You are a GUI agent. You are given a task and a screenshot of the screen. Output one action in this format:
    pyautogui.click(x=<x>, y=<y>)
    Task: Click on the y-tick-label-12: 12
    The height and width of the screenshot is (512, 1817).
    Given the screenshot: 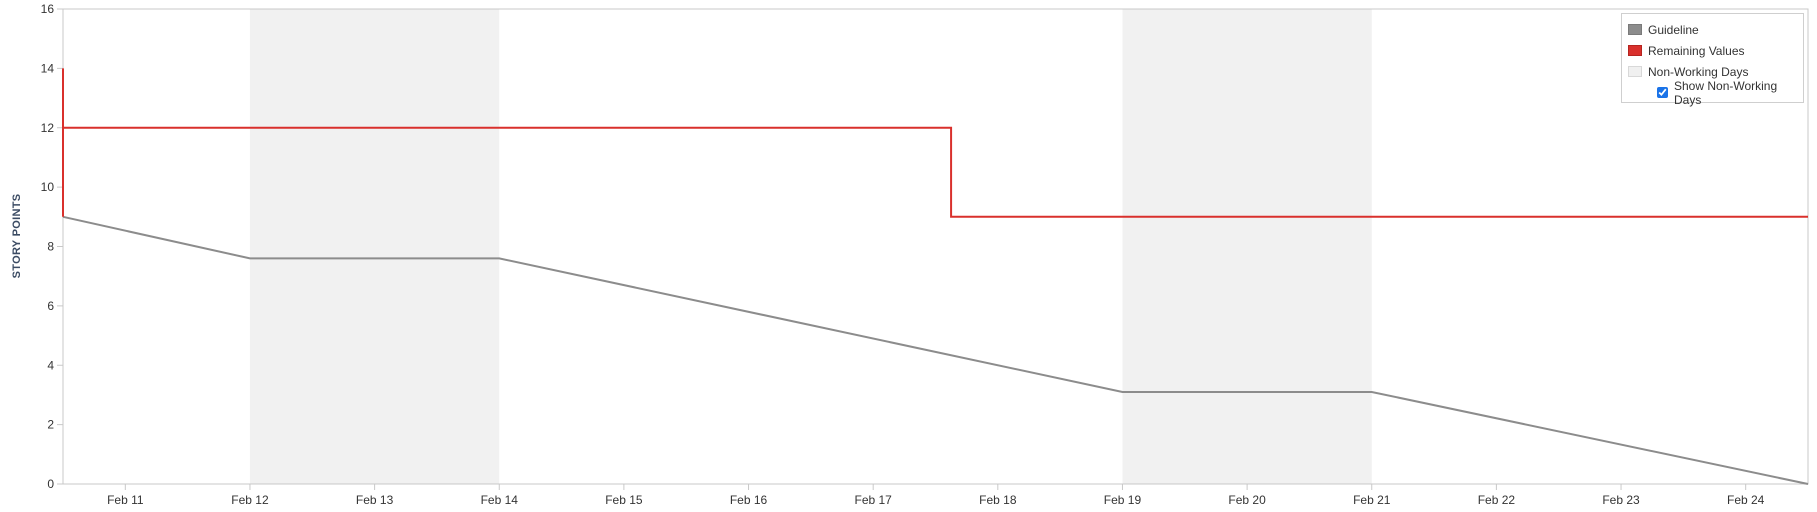 What is the action you would take?
    pyautogui.click(x=48, y=128)
    